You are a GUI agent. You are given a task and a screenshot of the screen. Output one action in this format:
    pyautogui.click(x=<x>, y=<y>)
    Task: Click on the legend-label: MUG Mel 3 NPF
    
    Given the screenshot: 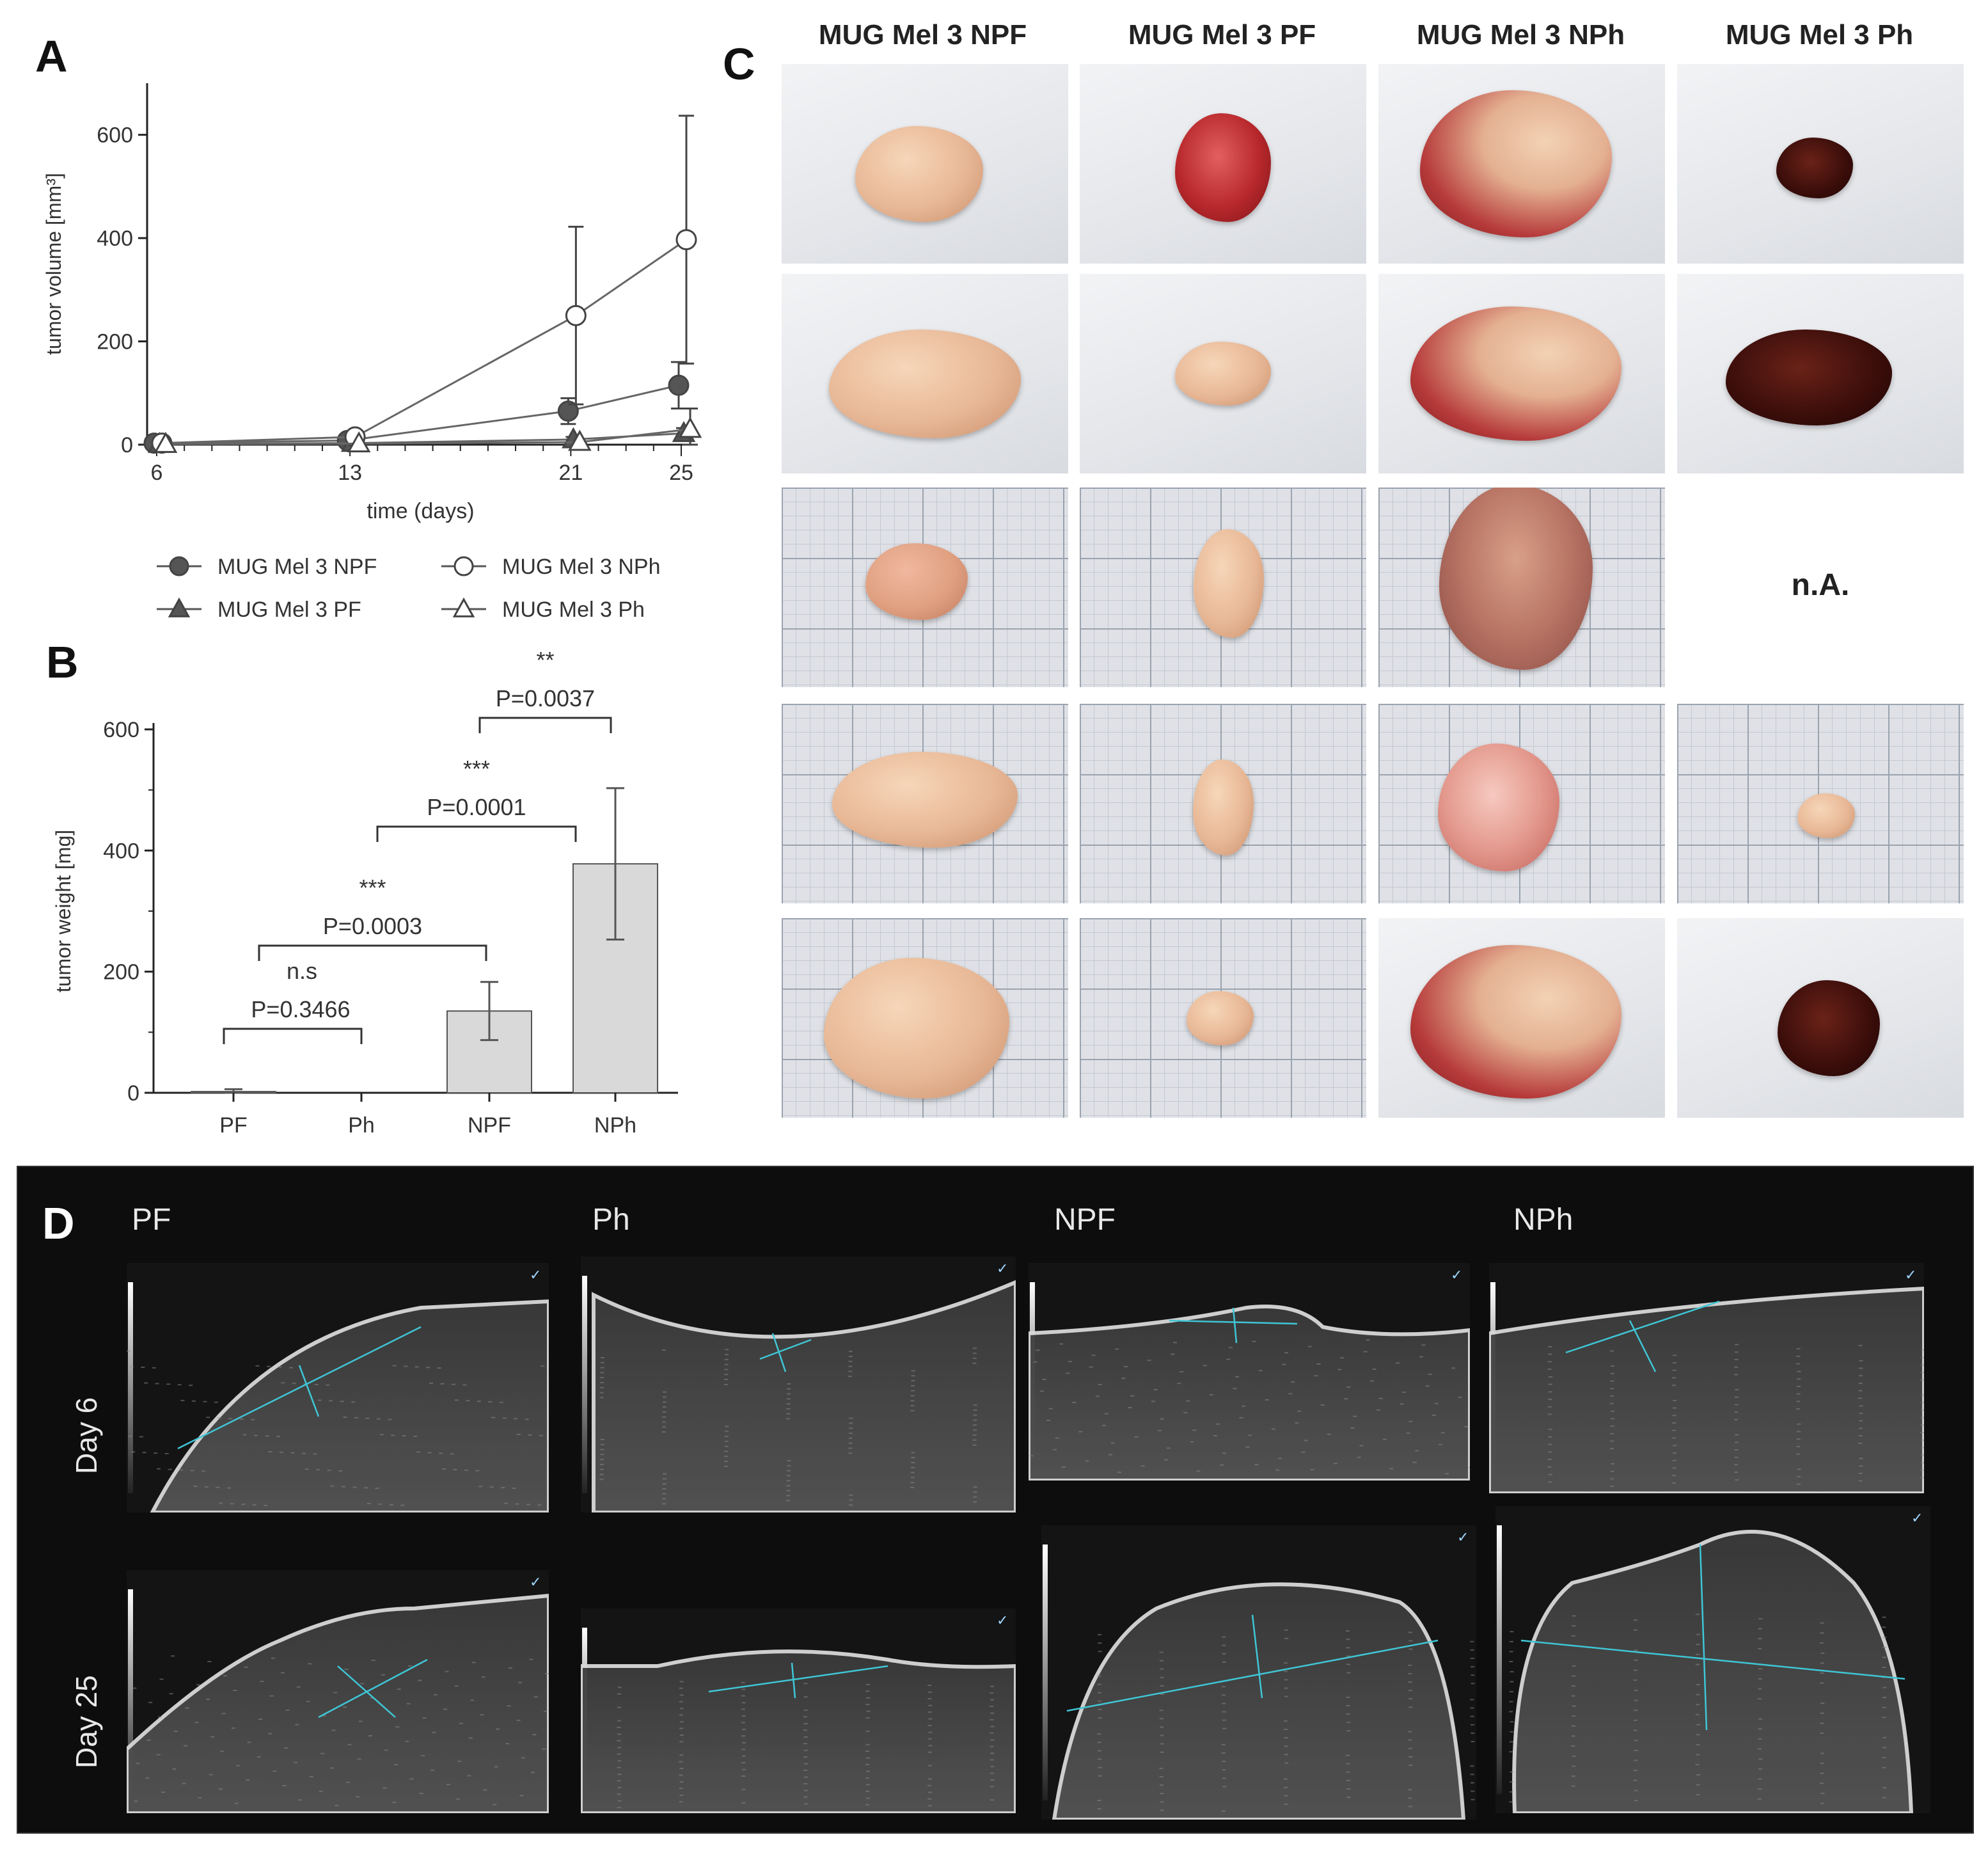 What is the action you would take?
    pyautogui.click(x=297, y=567)
    